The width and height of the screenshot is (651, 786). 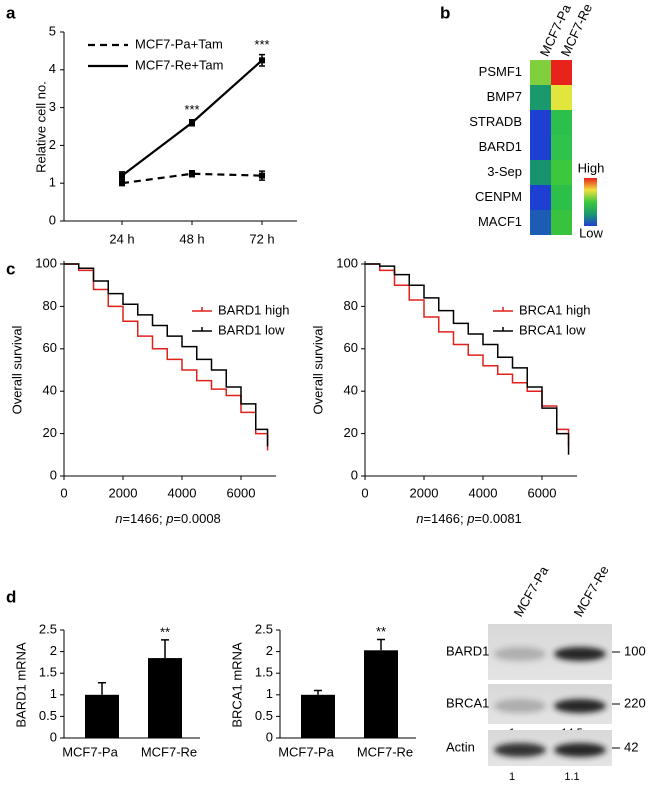 What do you see at coordinates (470, 518) in the screenshot?
I see `note-part: p` at bounding box center [470, 518].